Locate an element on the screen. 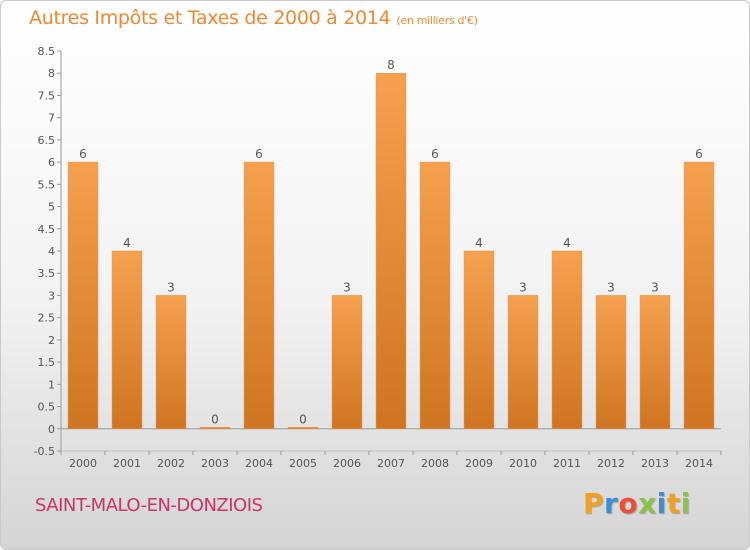 The height and width of the screenshot is (550, 750). y-tick-label: 1.5 is located at coordinates (47, 362).